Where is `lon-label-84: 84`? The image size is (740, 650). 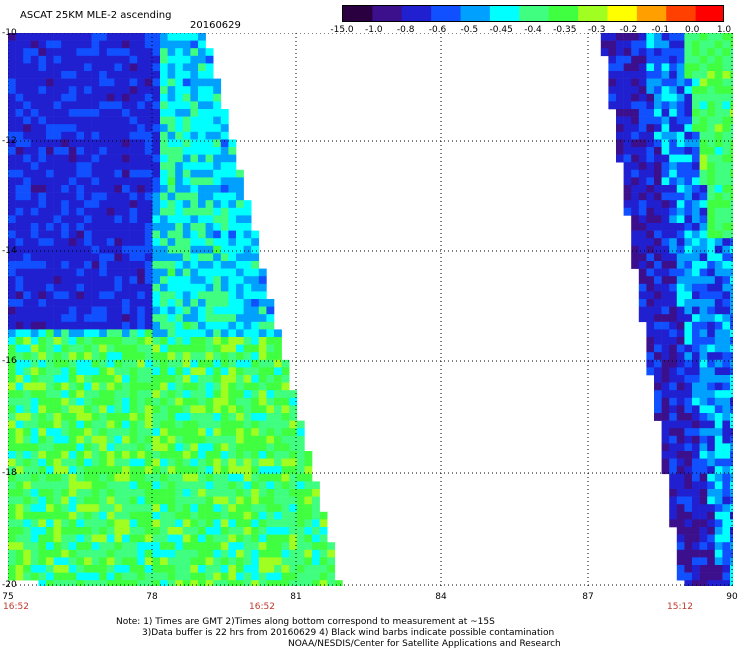 lon-label-84: 84 is located at coordinates (441, 597).